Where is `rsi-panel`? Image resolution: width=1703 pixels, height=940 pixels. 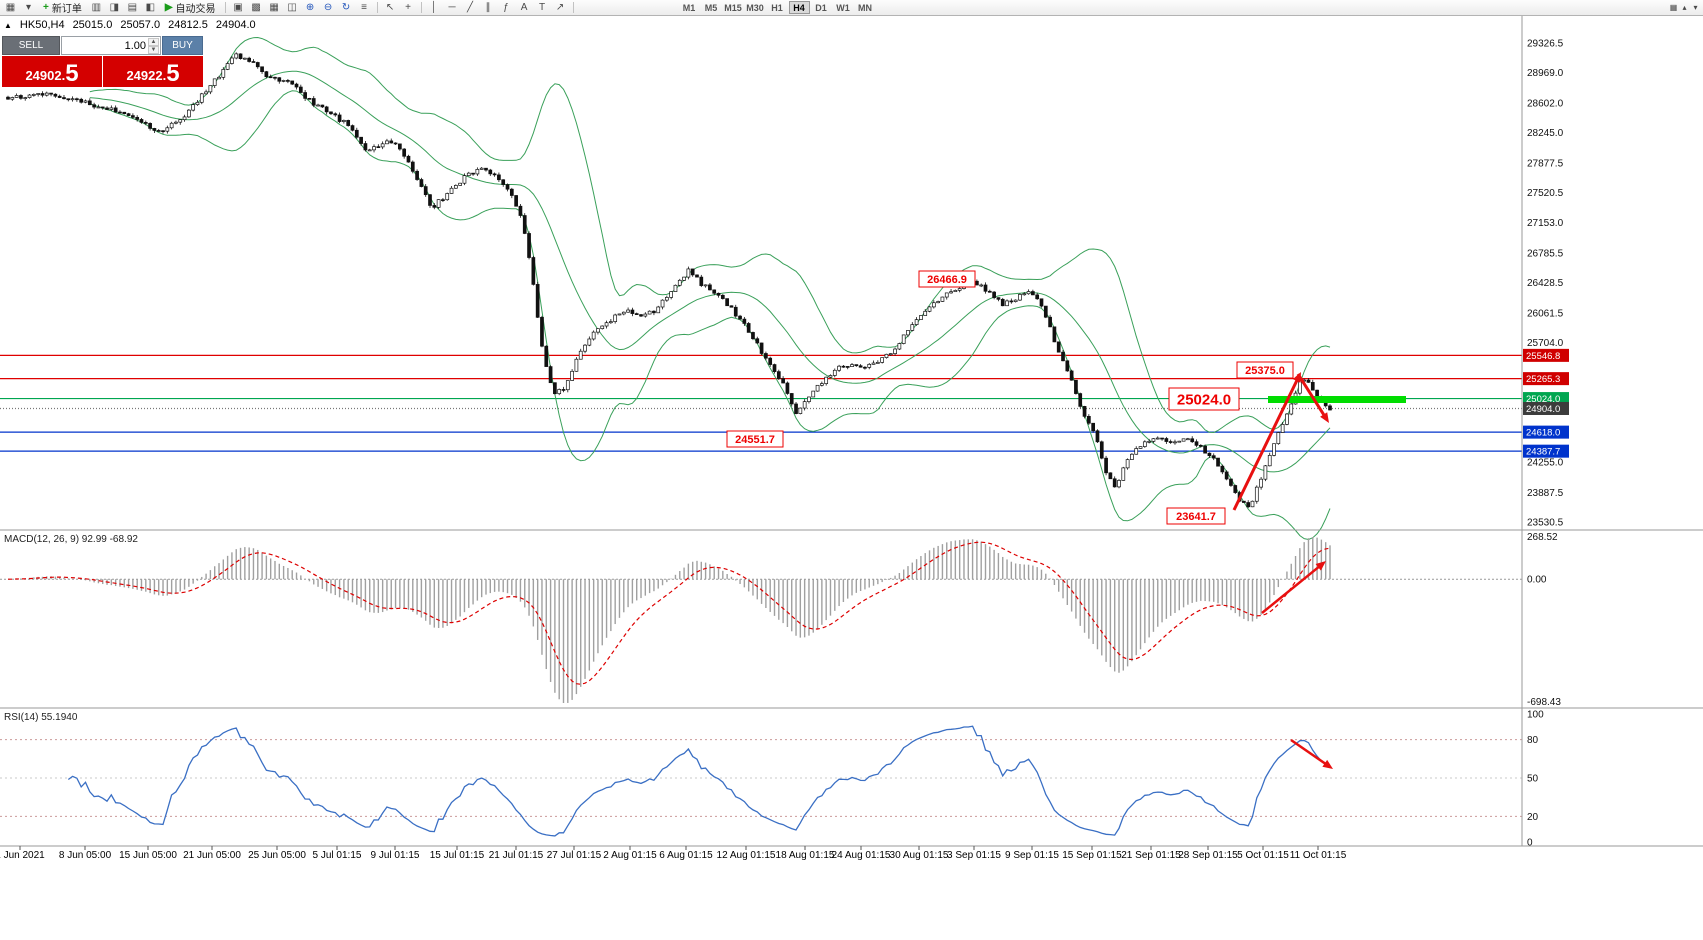
rsi-panel is located at coordinates (761, 781).